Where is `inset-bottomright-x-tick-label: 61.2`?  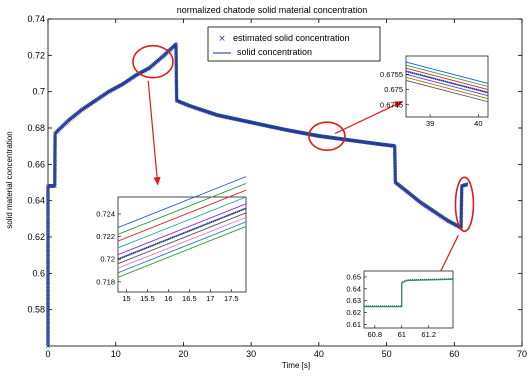 inset-bottomright-x-tick-label: 61.2 is located at coordinates (428, 334).